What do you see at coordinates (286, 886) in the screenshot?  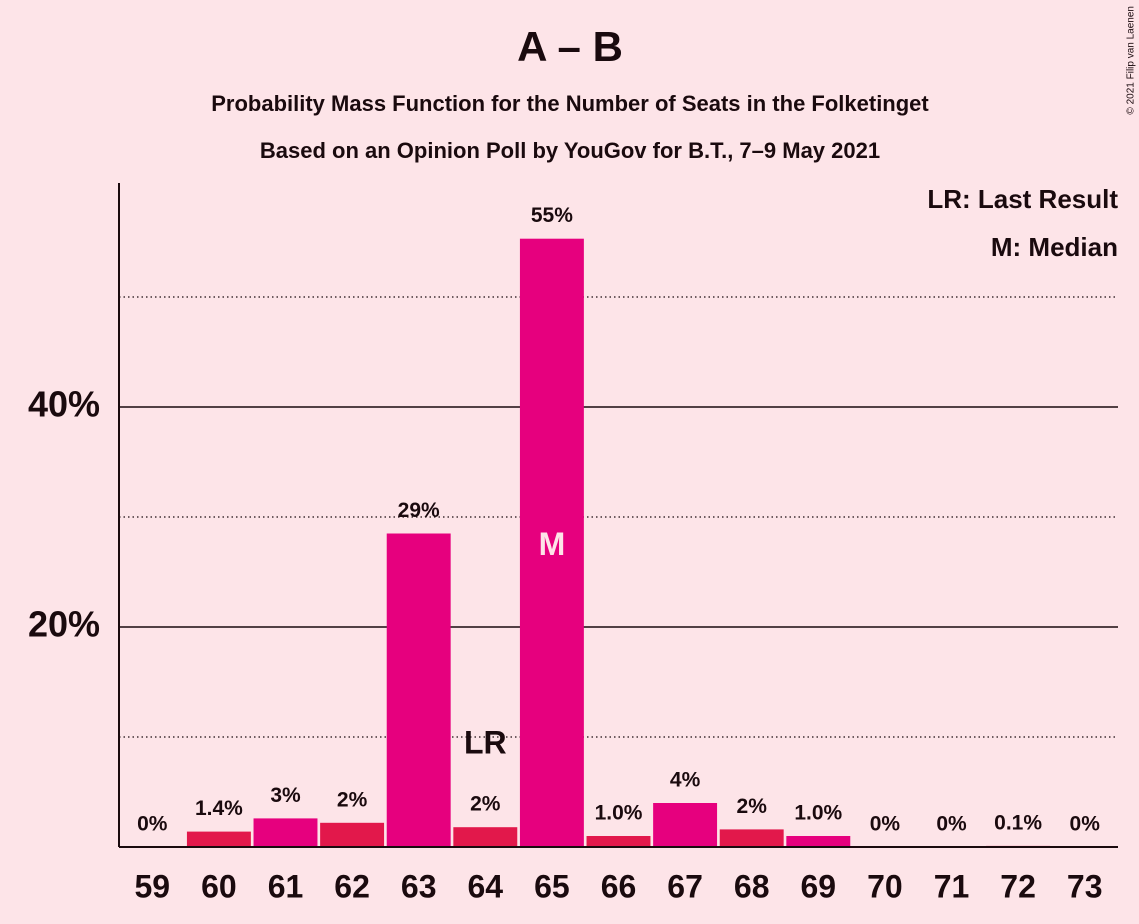 I see `x-tick-label: 61` at bounding box center [286, 886].